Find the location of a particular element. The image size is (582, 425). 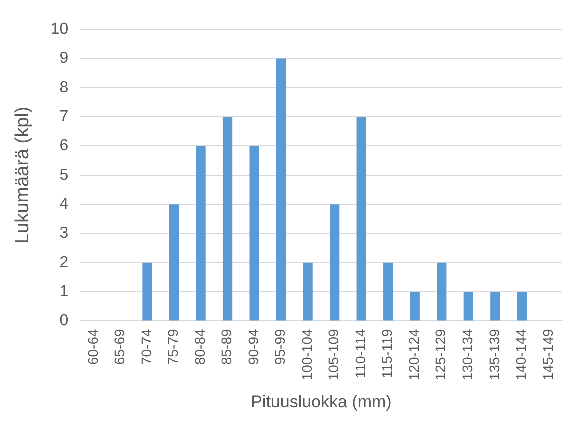

y-tick-label: 2 is located at coordinates (64, 263).